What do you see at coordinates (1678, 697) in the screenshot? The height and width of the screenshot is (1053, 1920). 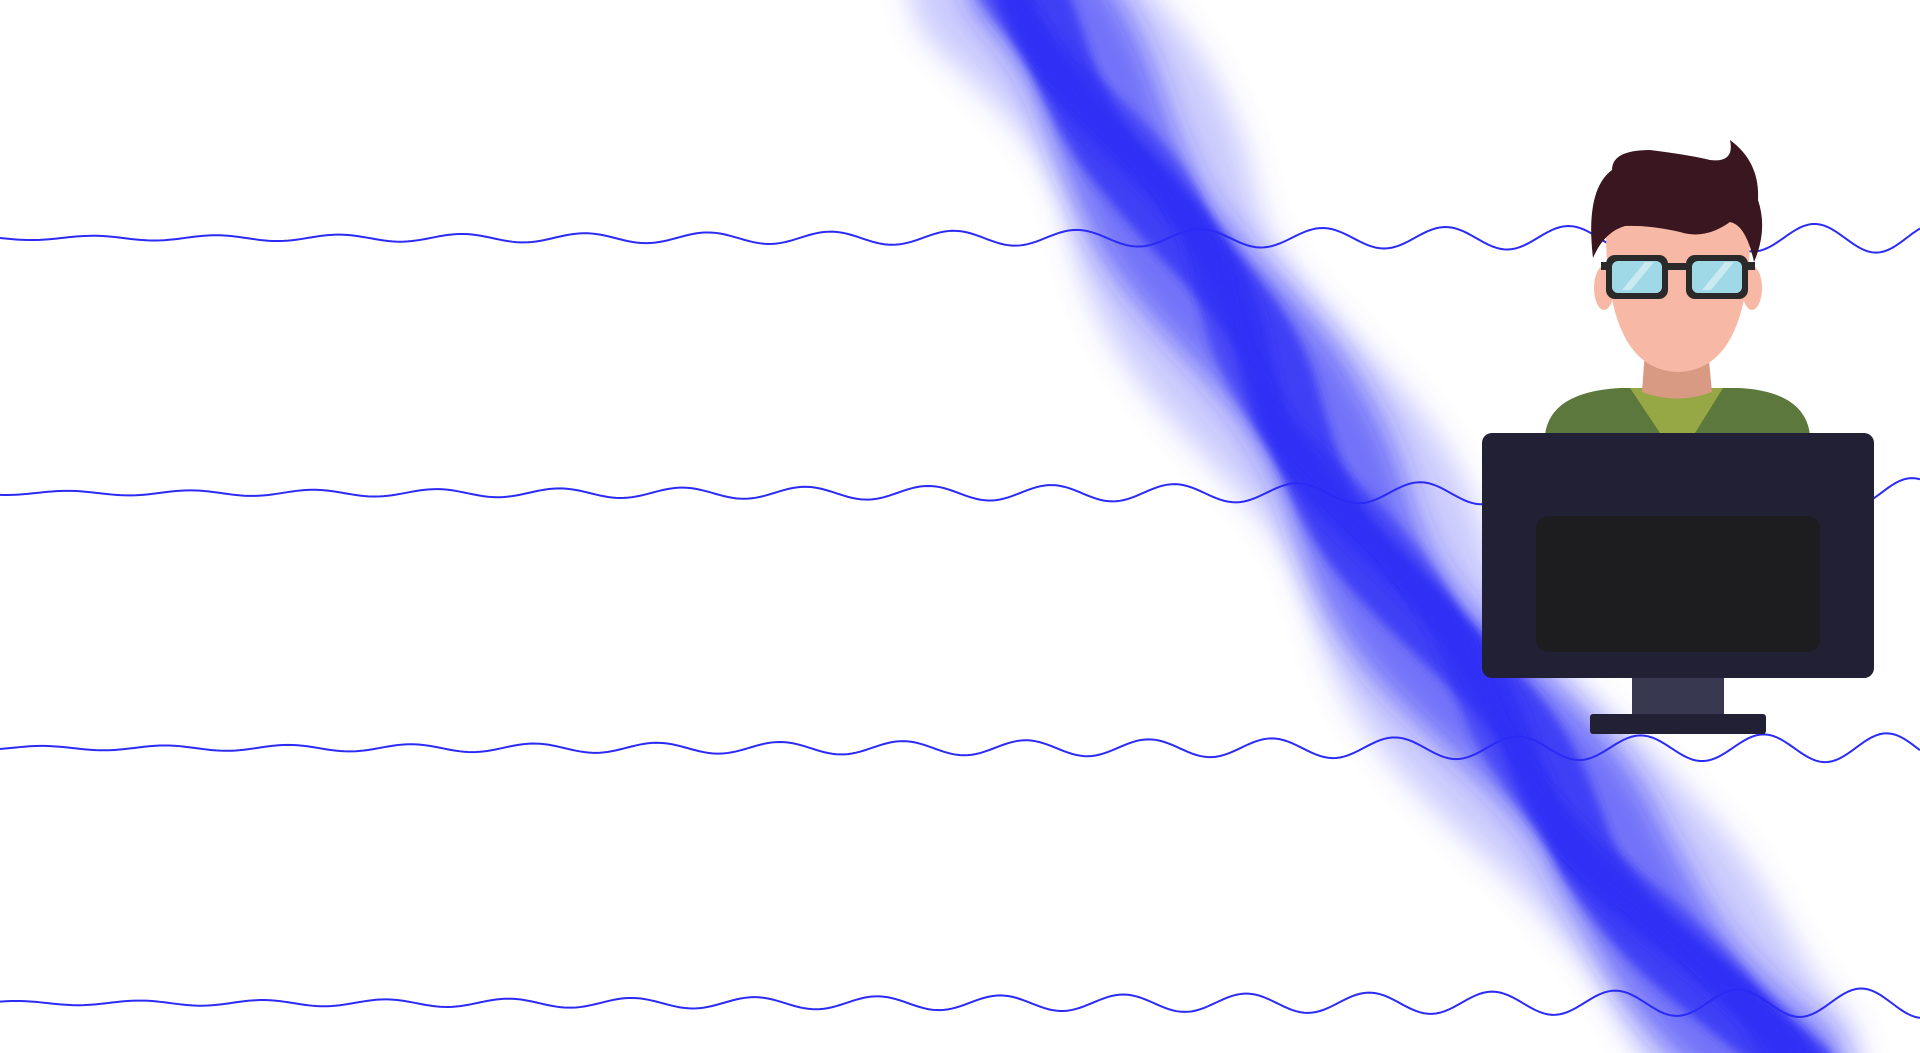 I see `monitor-stand` at bounding box center [1678, 697].